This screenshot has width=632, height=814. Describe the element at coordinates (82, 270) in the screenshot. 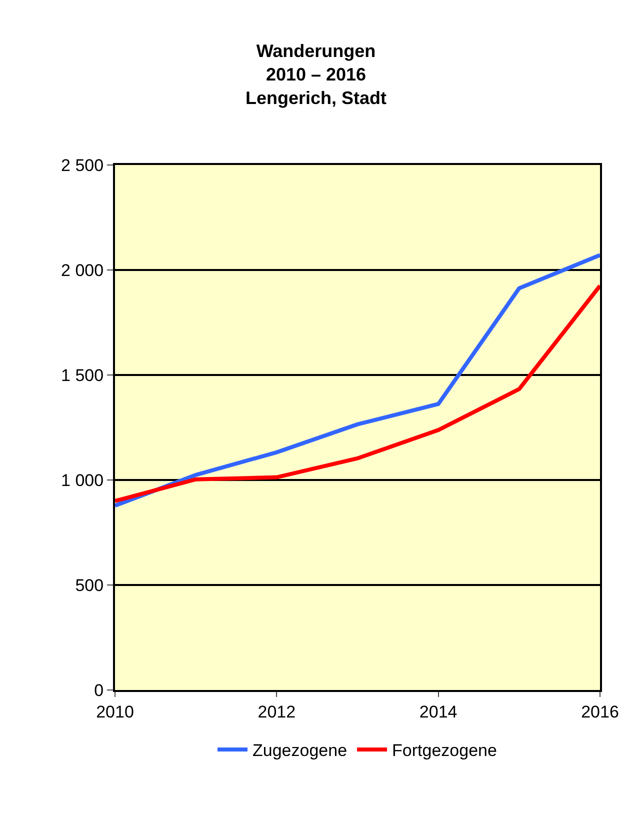

I see `y-tick-label: 2 000` at that location.